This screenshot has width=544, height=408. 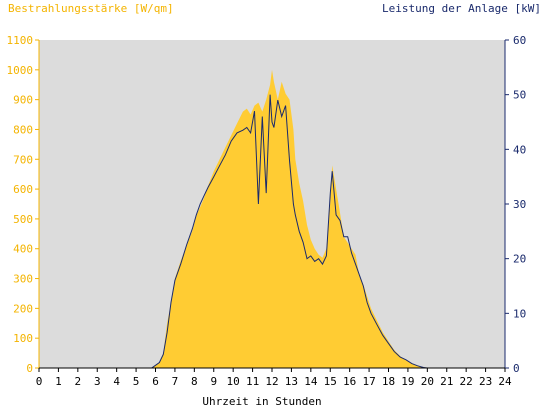 What do you see at coordinates (485, 381) in the screenshot?
I see `x-tick-label: 23` at bounding box center [485, 381].